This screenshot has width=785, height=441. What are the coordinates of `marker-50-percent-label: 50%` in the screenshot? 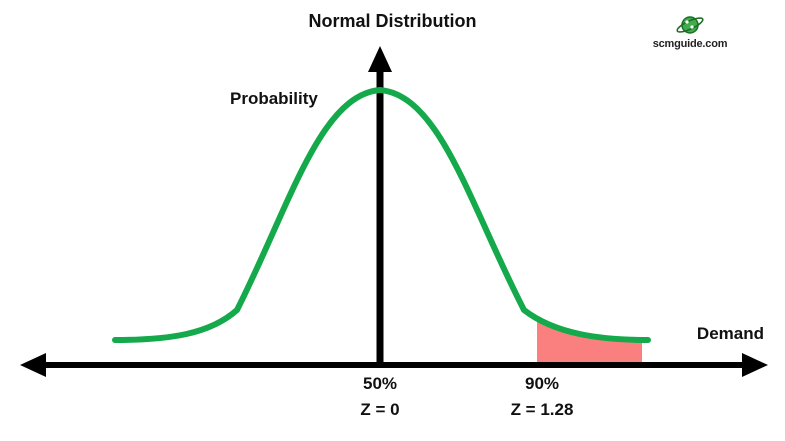 It's located at (380, 383).